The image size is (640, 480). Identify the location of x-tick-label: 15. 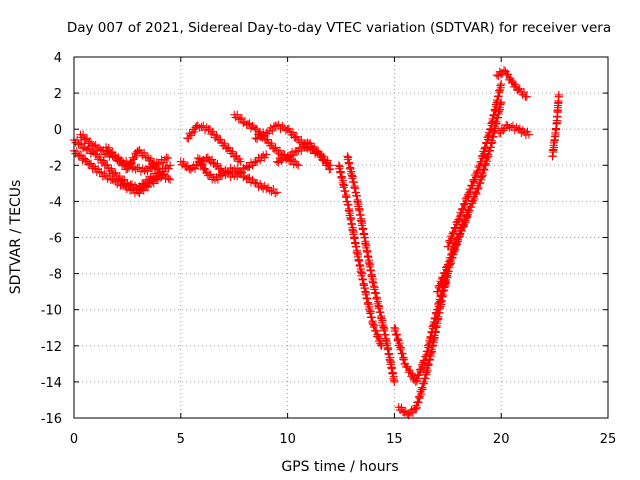
(394, 439).